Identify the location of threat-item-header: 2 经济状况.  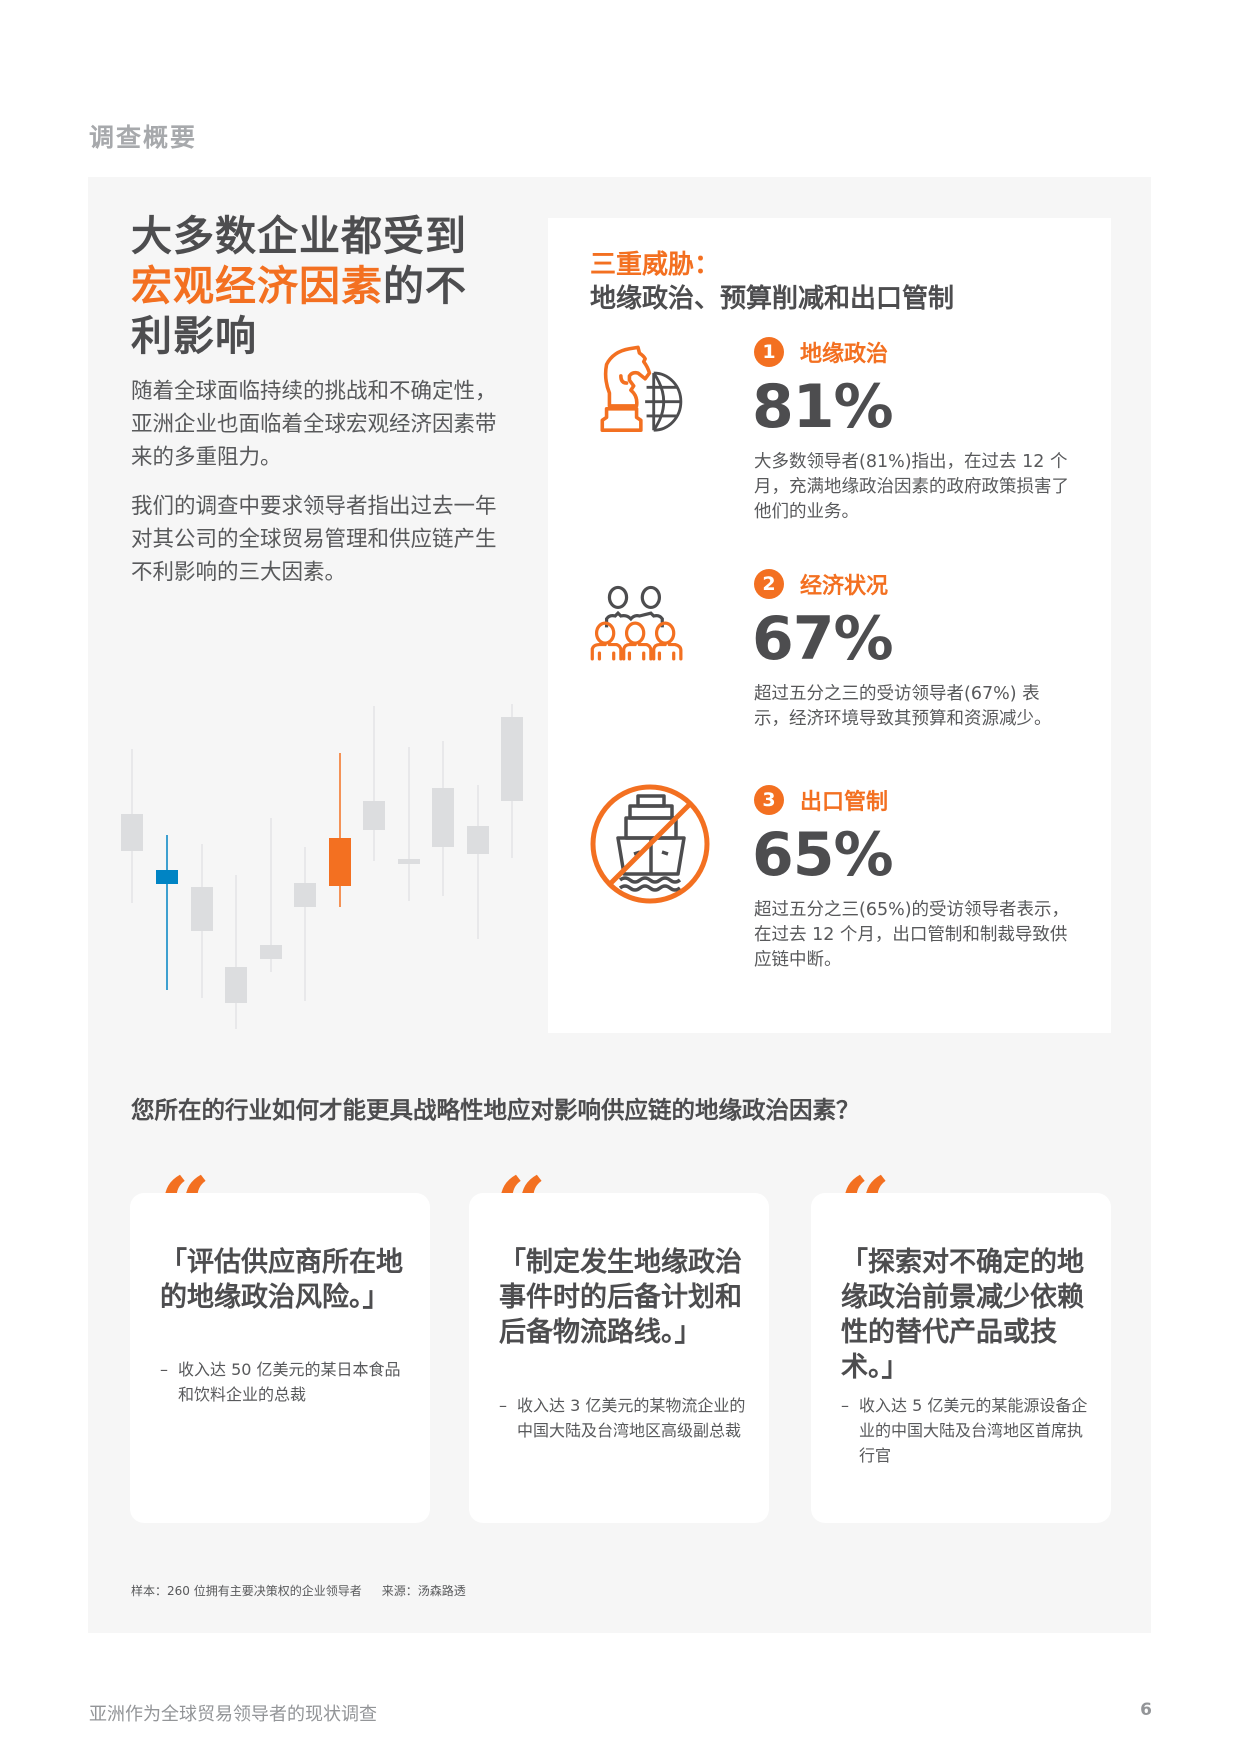
(821, 584).